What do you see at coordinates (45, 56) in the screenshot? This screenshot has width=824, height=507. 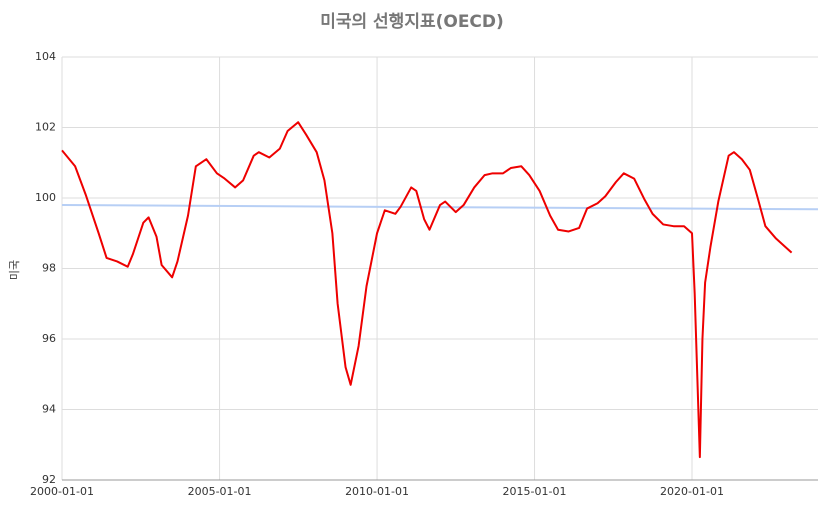 I see `y-tick-label: 104` at bounding box center [45, 56].